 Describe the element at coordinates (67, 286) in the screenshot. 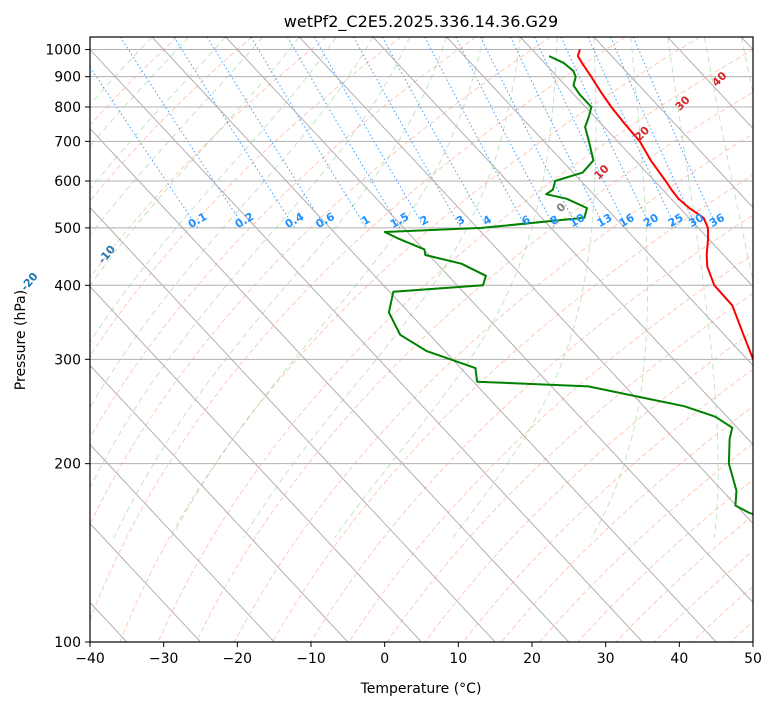

I see `y-tick-label: 400` at that location.